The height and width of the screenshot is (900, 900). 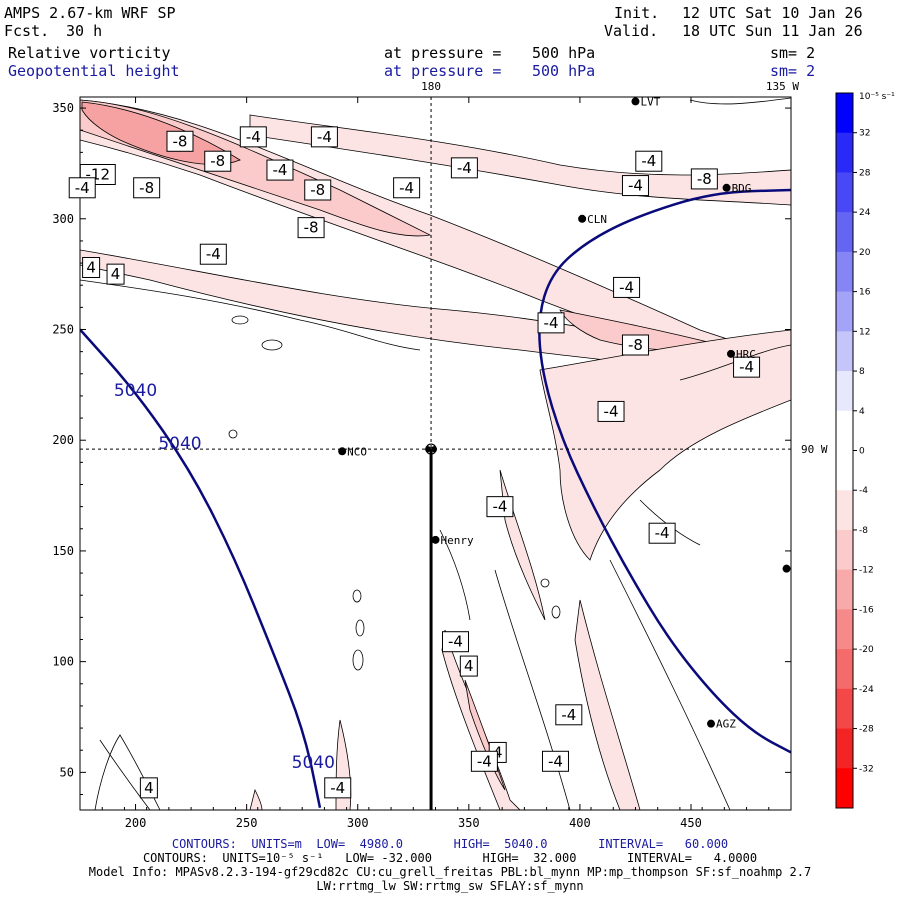 What do you see at coordinates (863, 531) in the screenshot?
I see `colorbar-tick-label: -8` at bounding box center [863, 531].